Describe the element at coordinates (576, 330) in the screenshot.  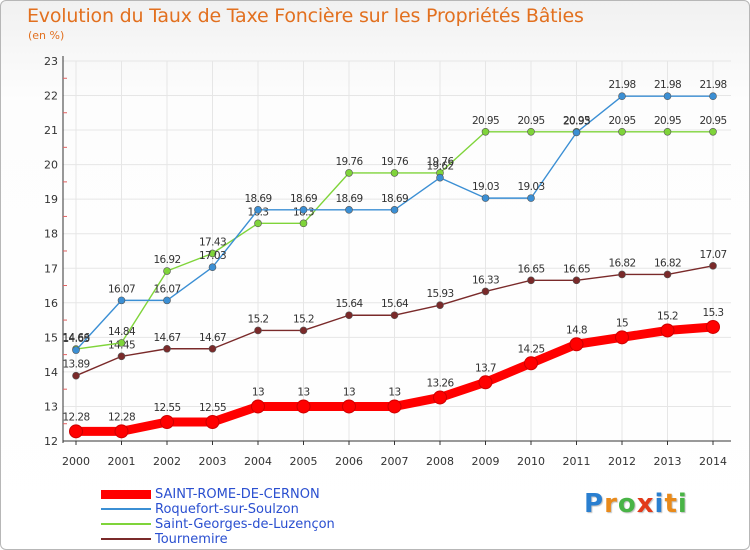
I see `data-label: 14.8` at that location.